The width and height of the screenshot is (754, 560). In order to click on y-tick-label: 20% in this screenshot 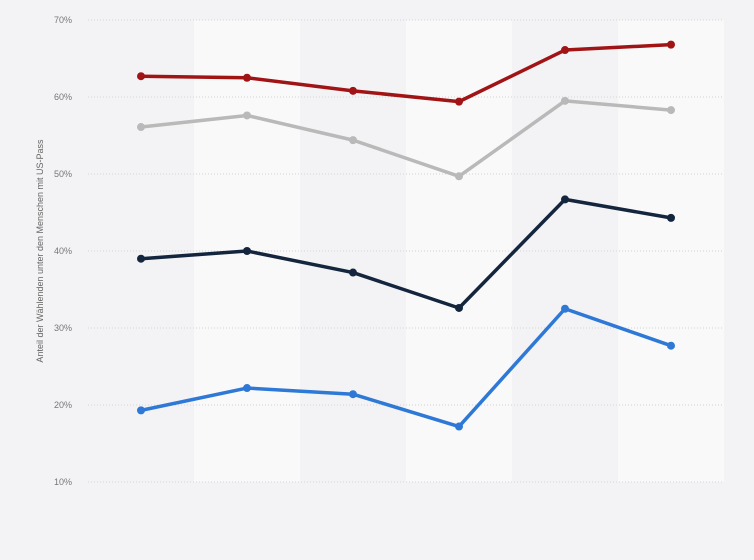, I will do `click(63, 405)`.